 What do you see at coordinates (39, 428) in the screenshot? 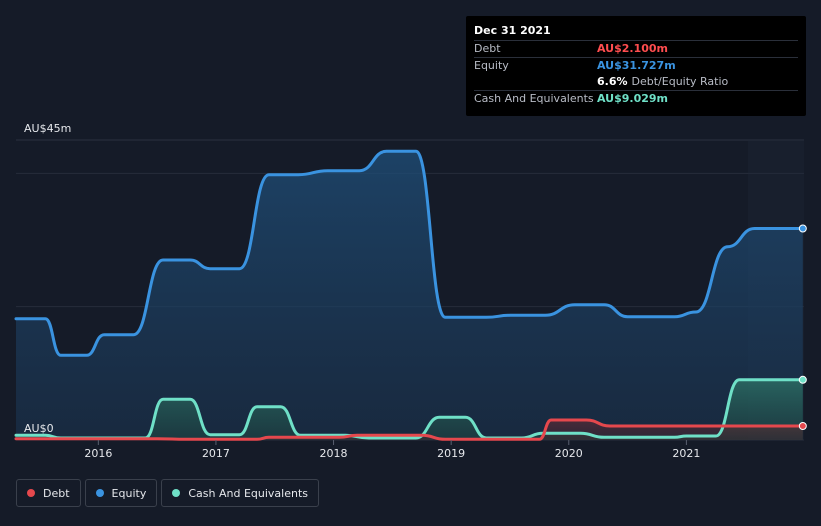
I see `y-axis-bottom-label: AU$0` at bounding box center [39, 428].